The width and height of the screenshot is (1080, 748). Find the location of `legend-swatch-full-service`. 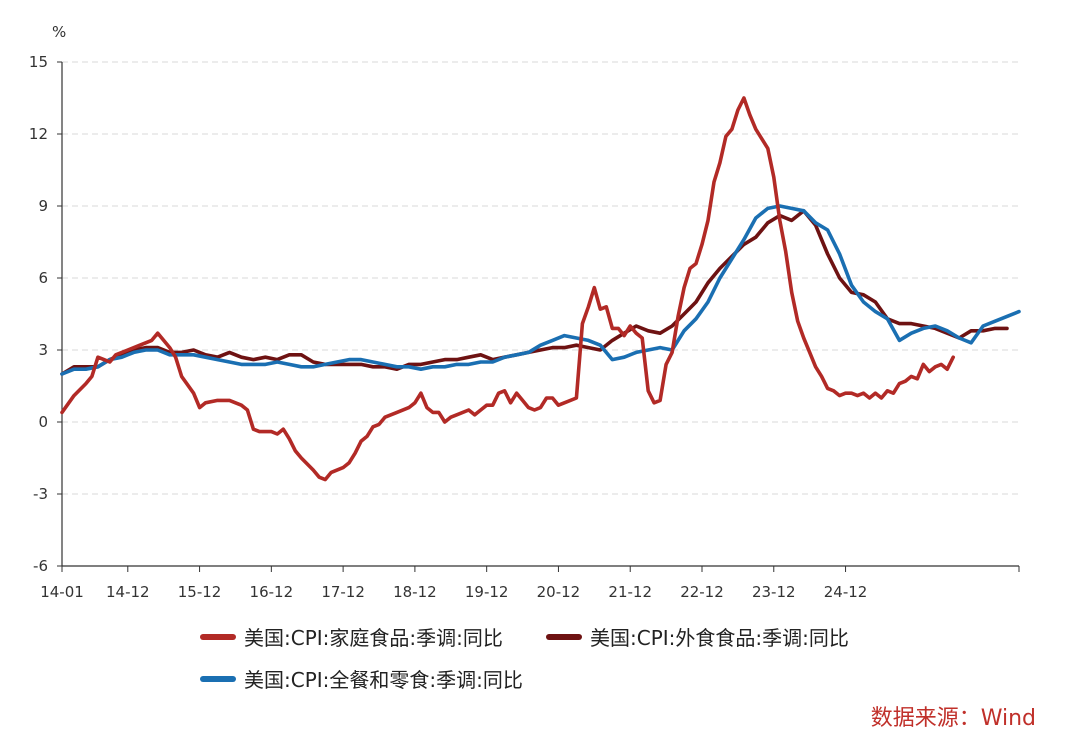

legend-swatch-full-service is located at coordinates (218, 678).